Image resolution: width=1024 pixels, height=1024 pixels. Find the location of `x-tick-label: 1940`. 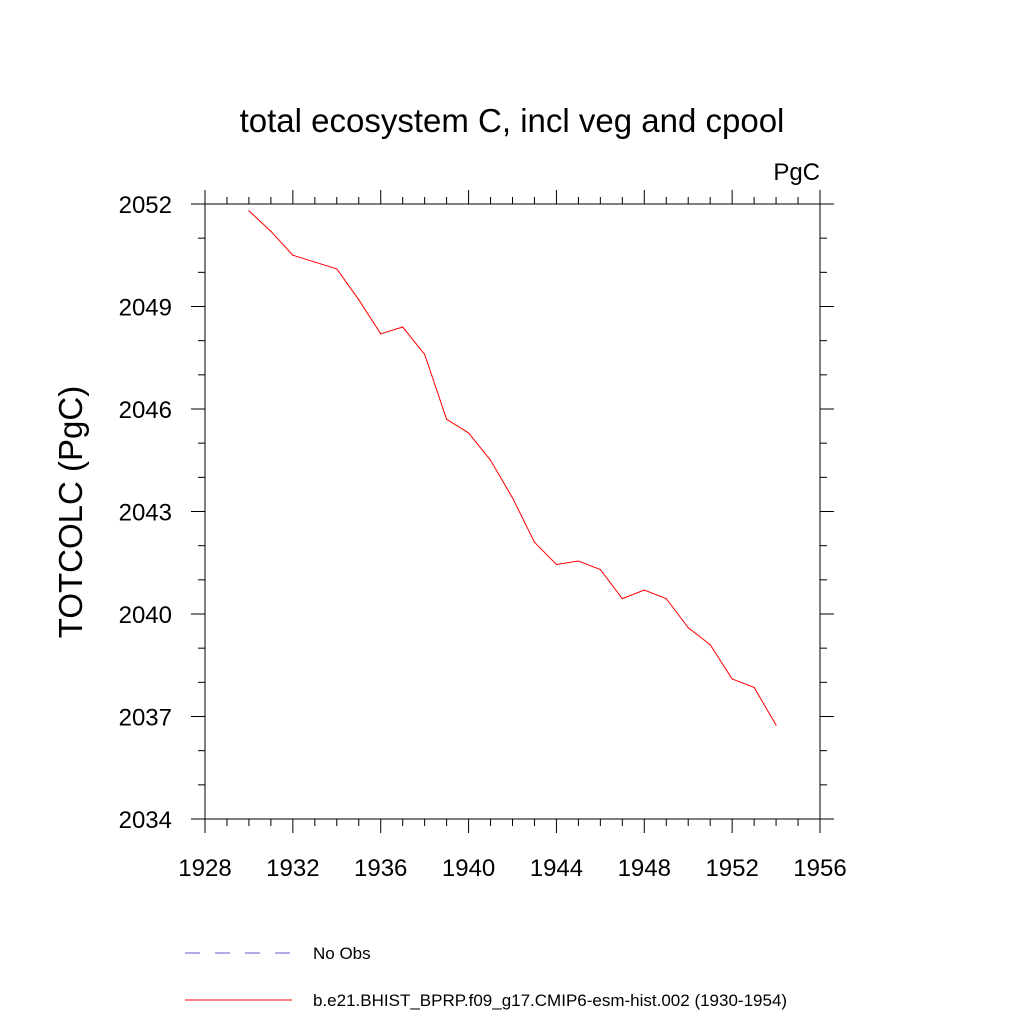

x-tick-label: 1940 is located at coordinates (468, 868).